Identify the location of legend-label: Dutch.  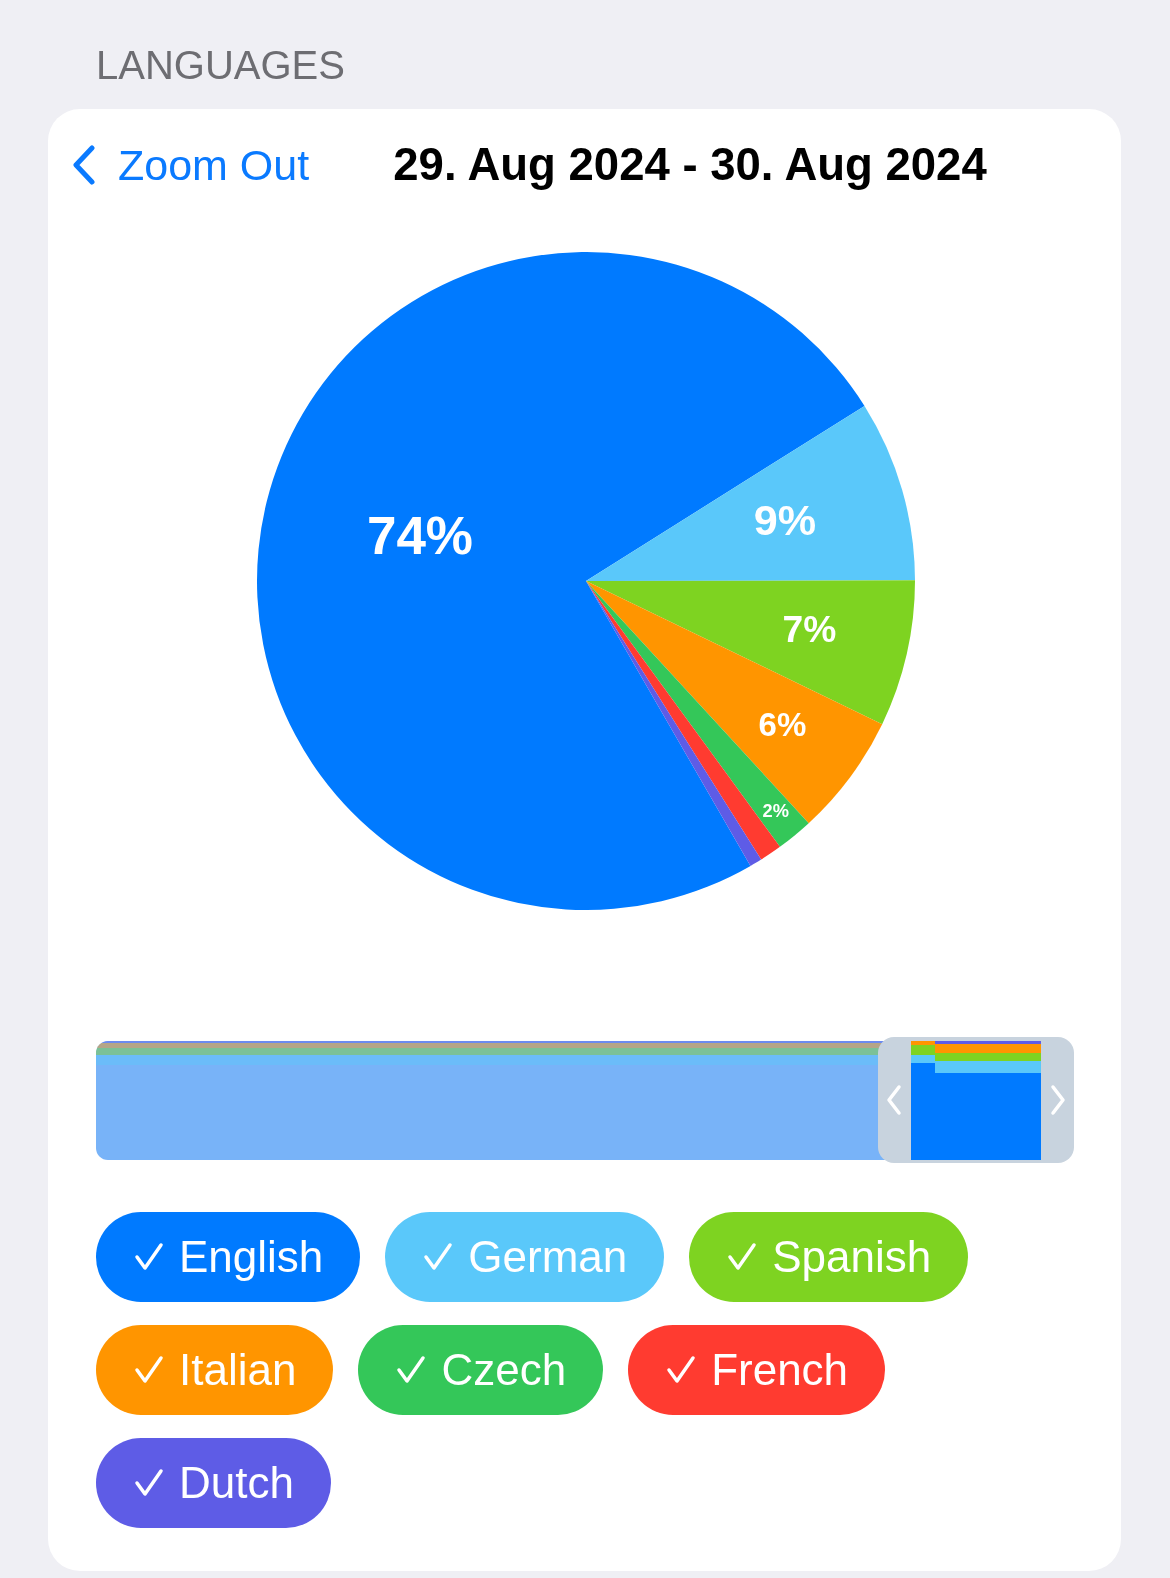
(236, 1483).